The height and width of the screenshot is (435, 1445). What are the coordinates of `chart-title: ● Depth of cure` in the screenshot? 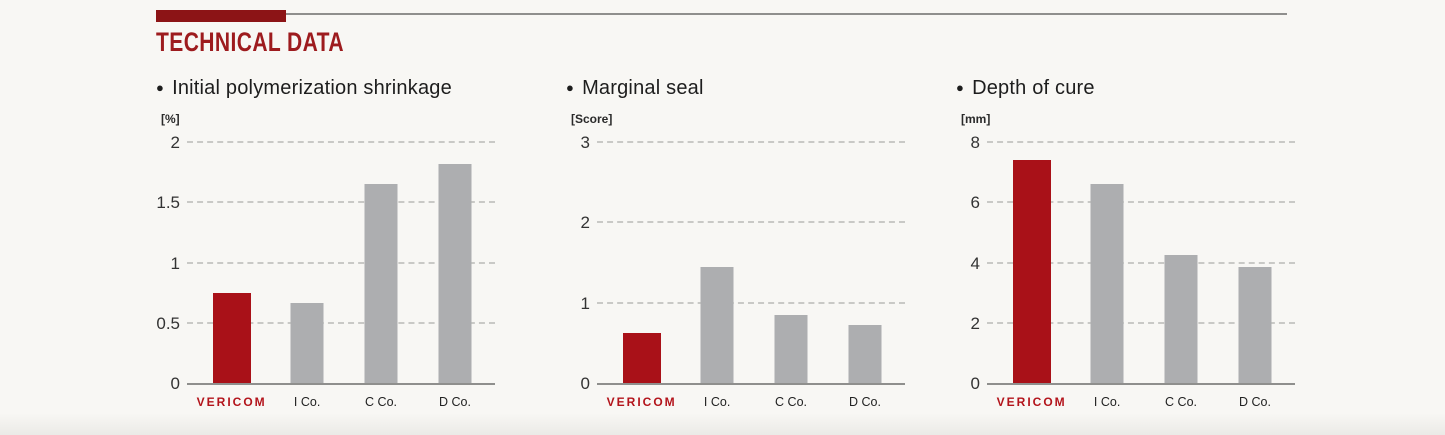 It's located at (1025, 88).